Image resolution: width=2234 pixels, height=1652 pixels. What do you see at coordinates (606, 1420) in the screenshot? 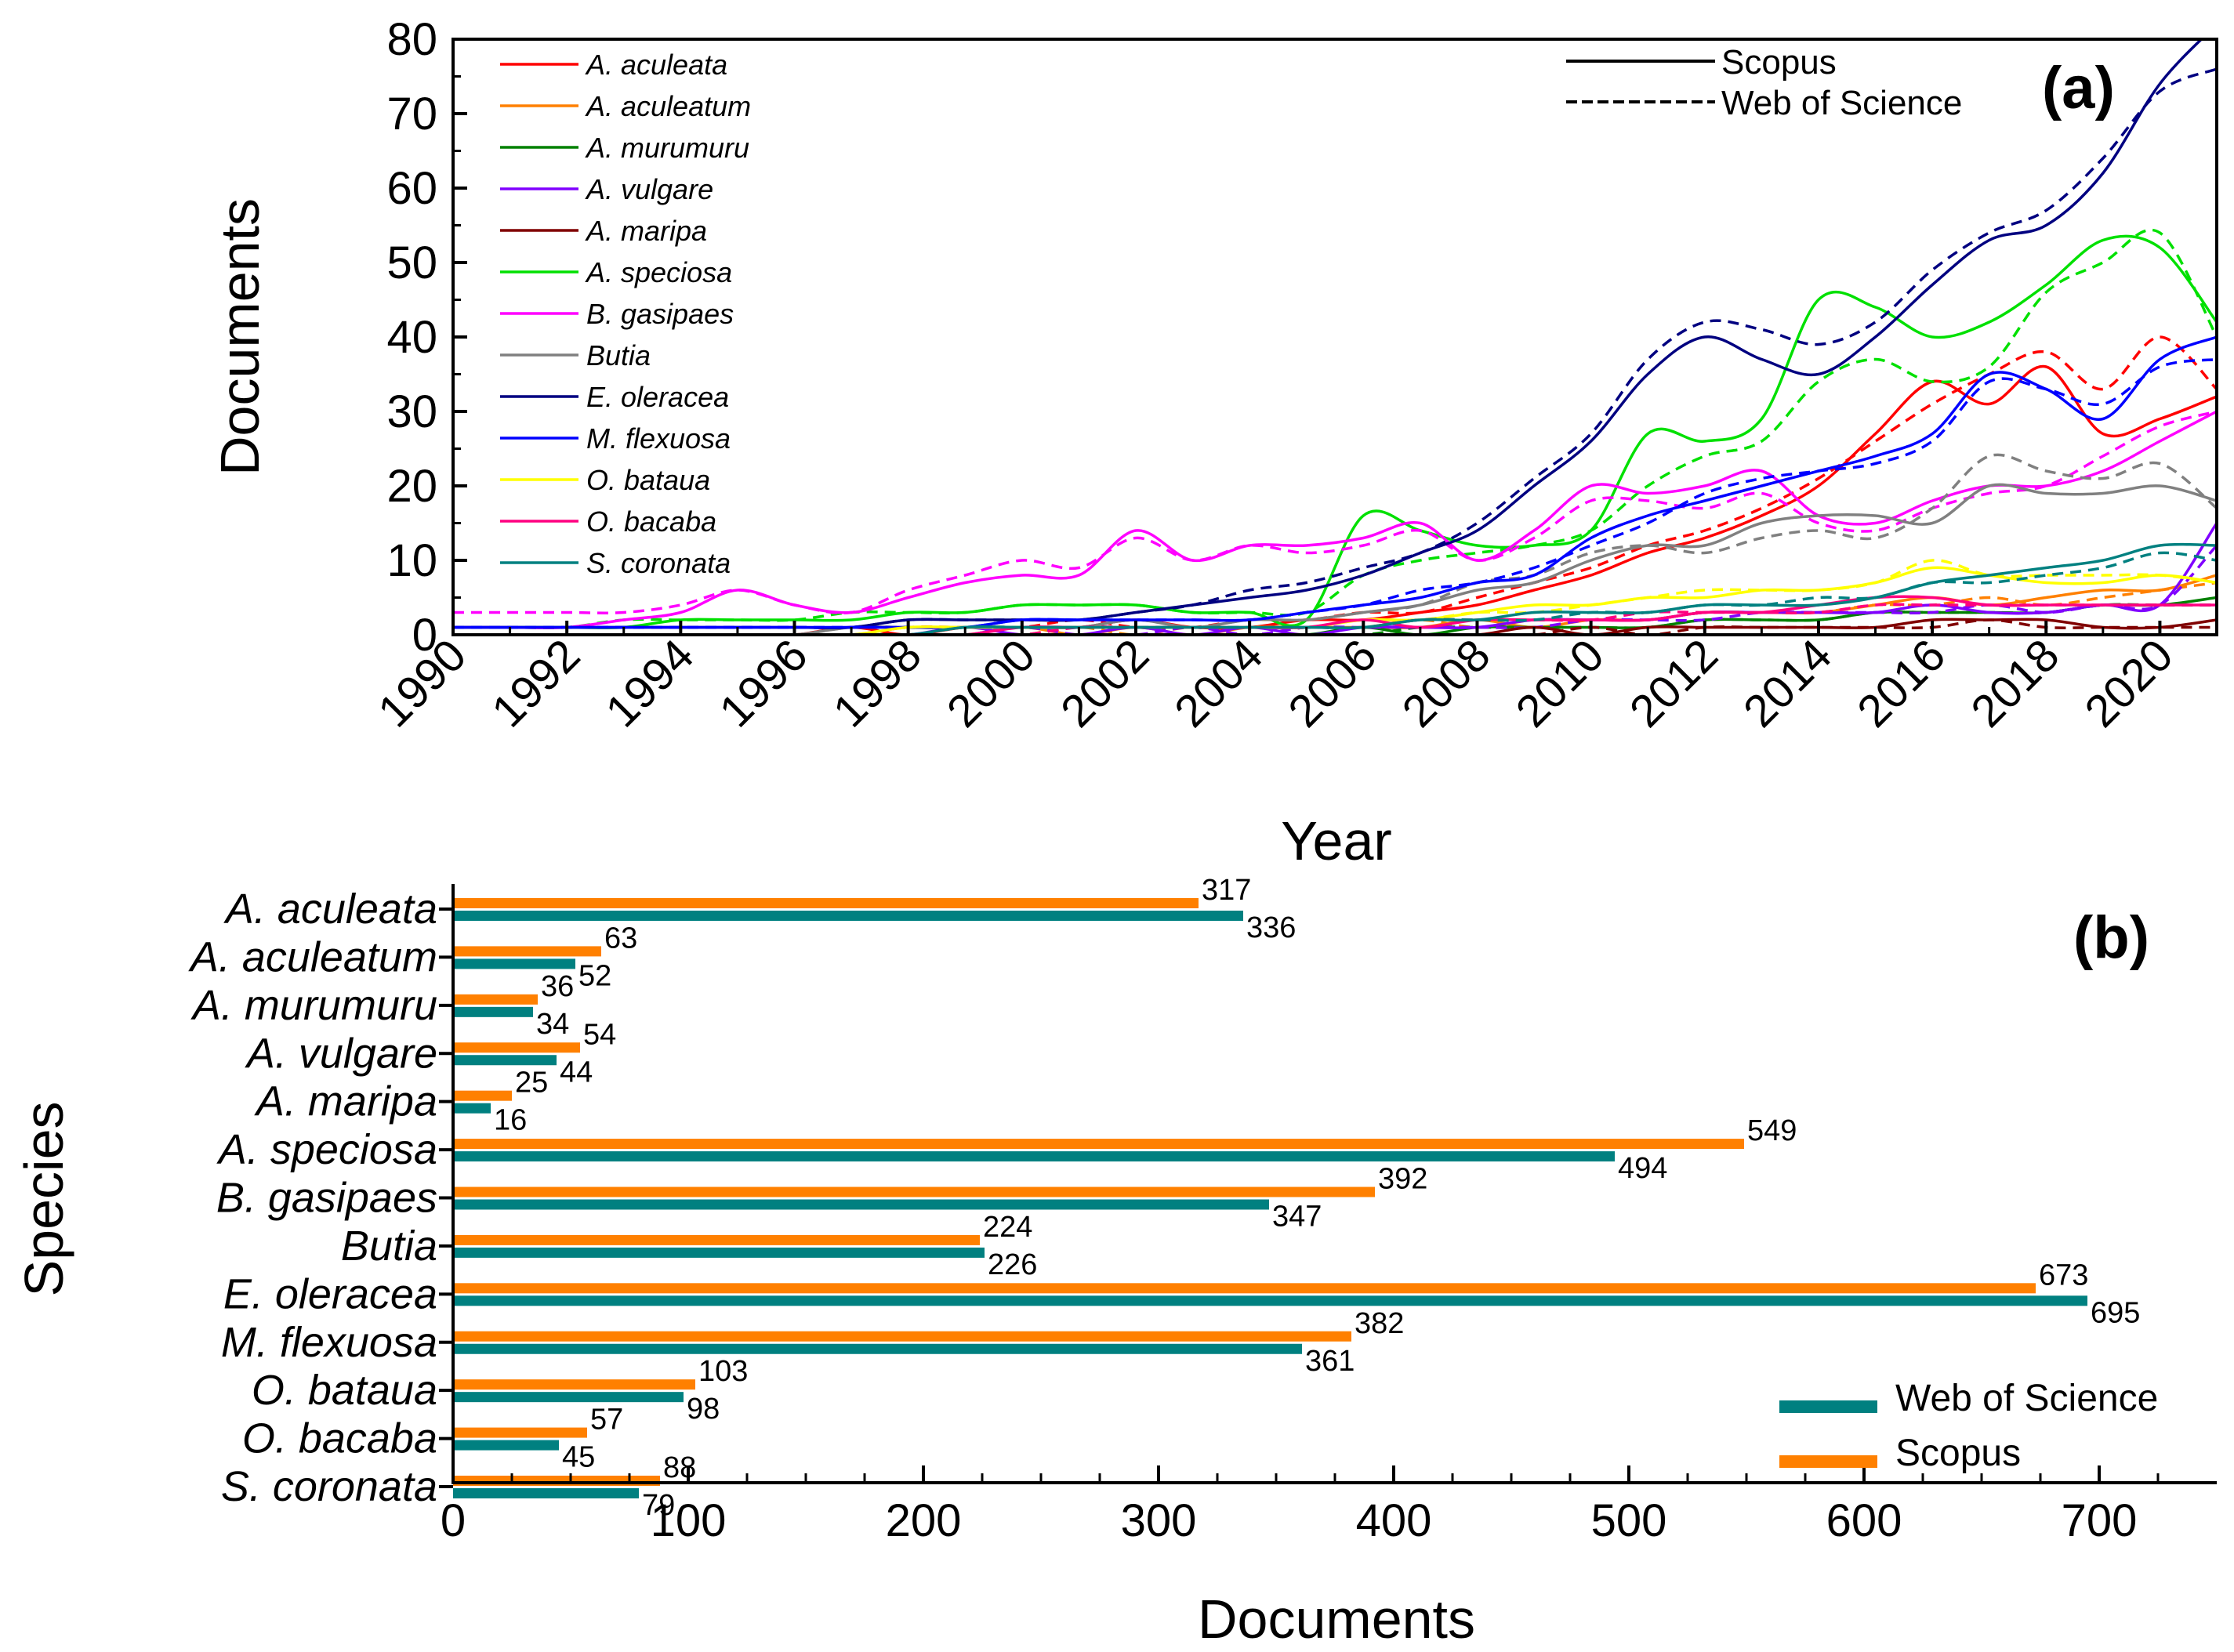
I see `bar-label-scopus-o-bacaba: 57` at bounding box center [606, 1420].